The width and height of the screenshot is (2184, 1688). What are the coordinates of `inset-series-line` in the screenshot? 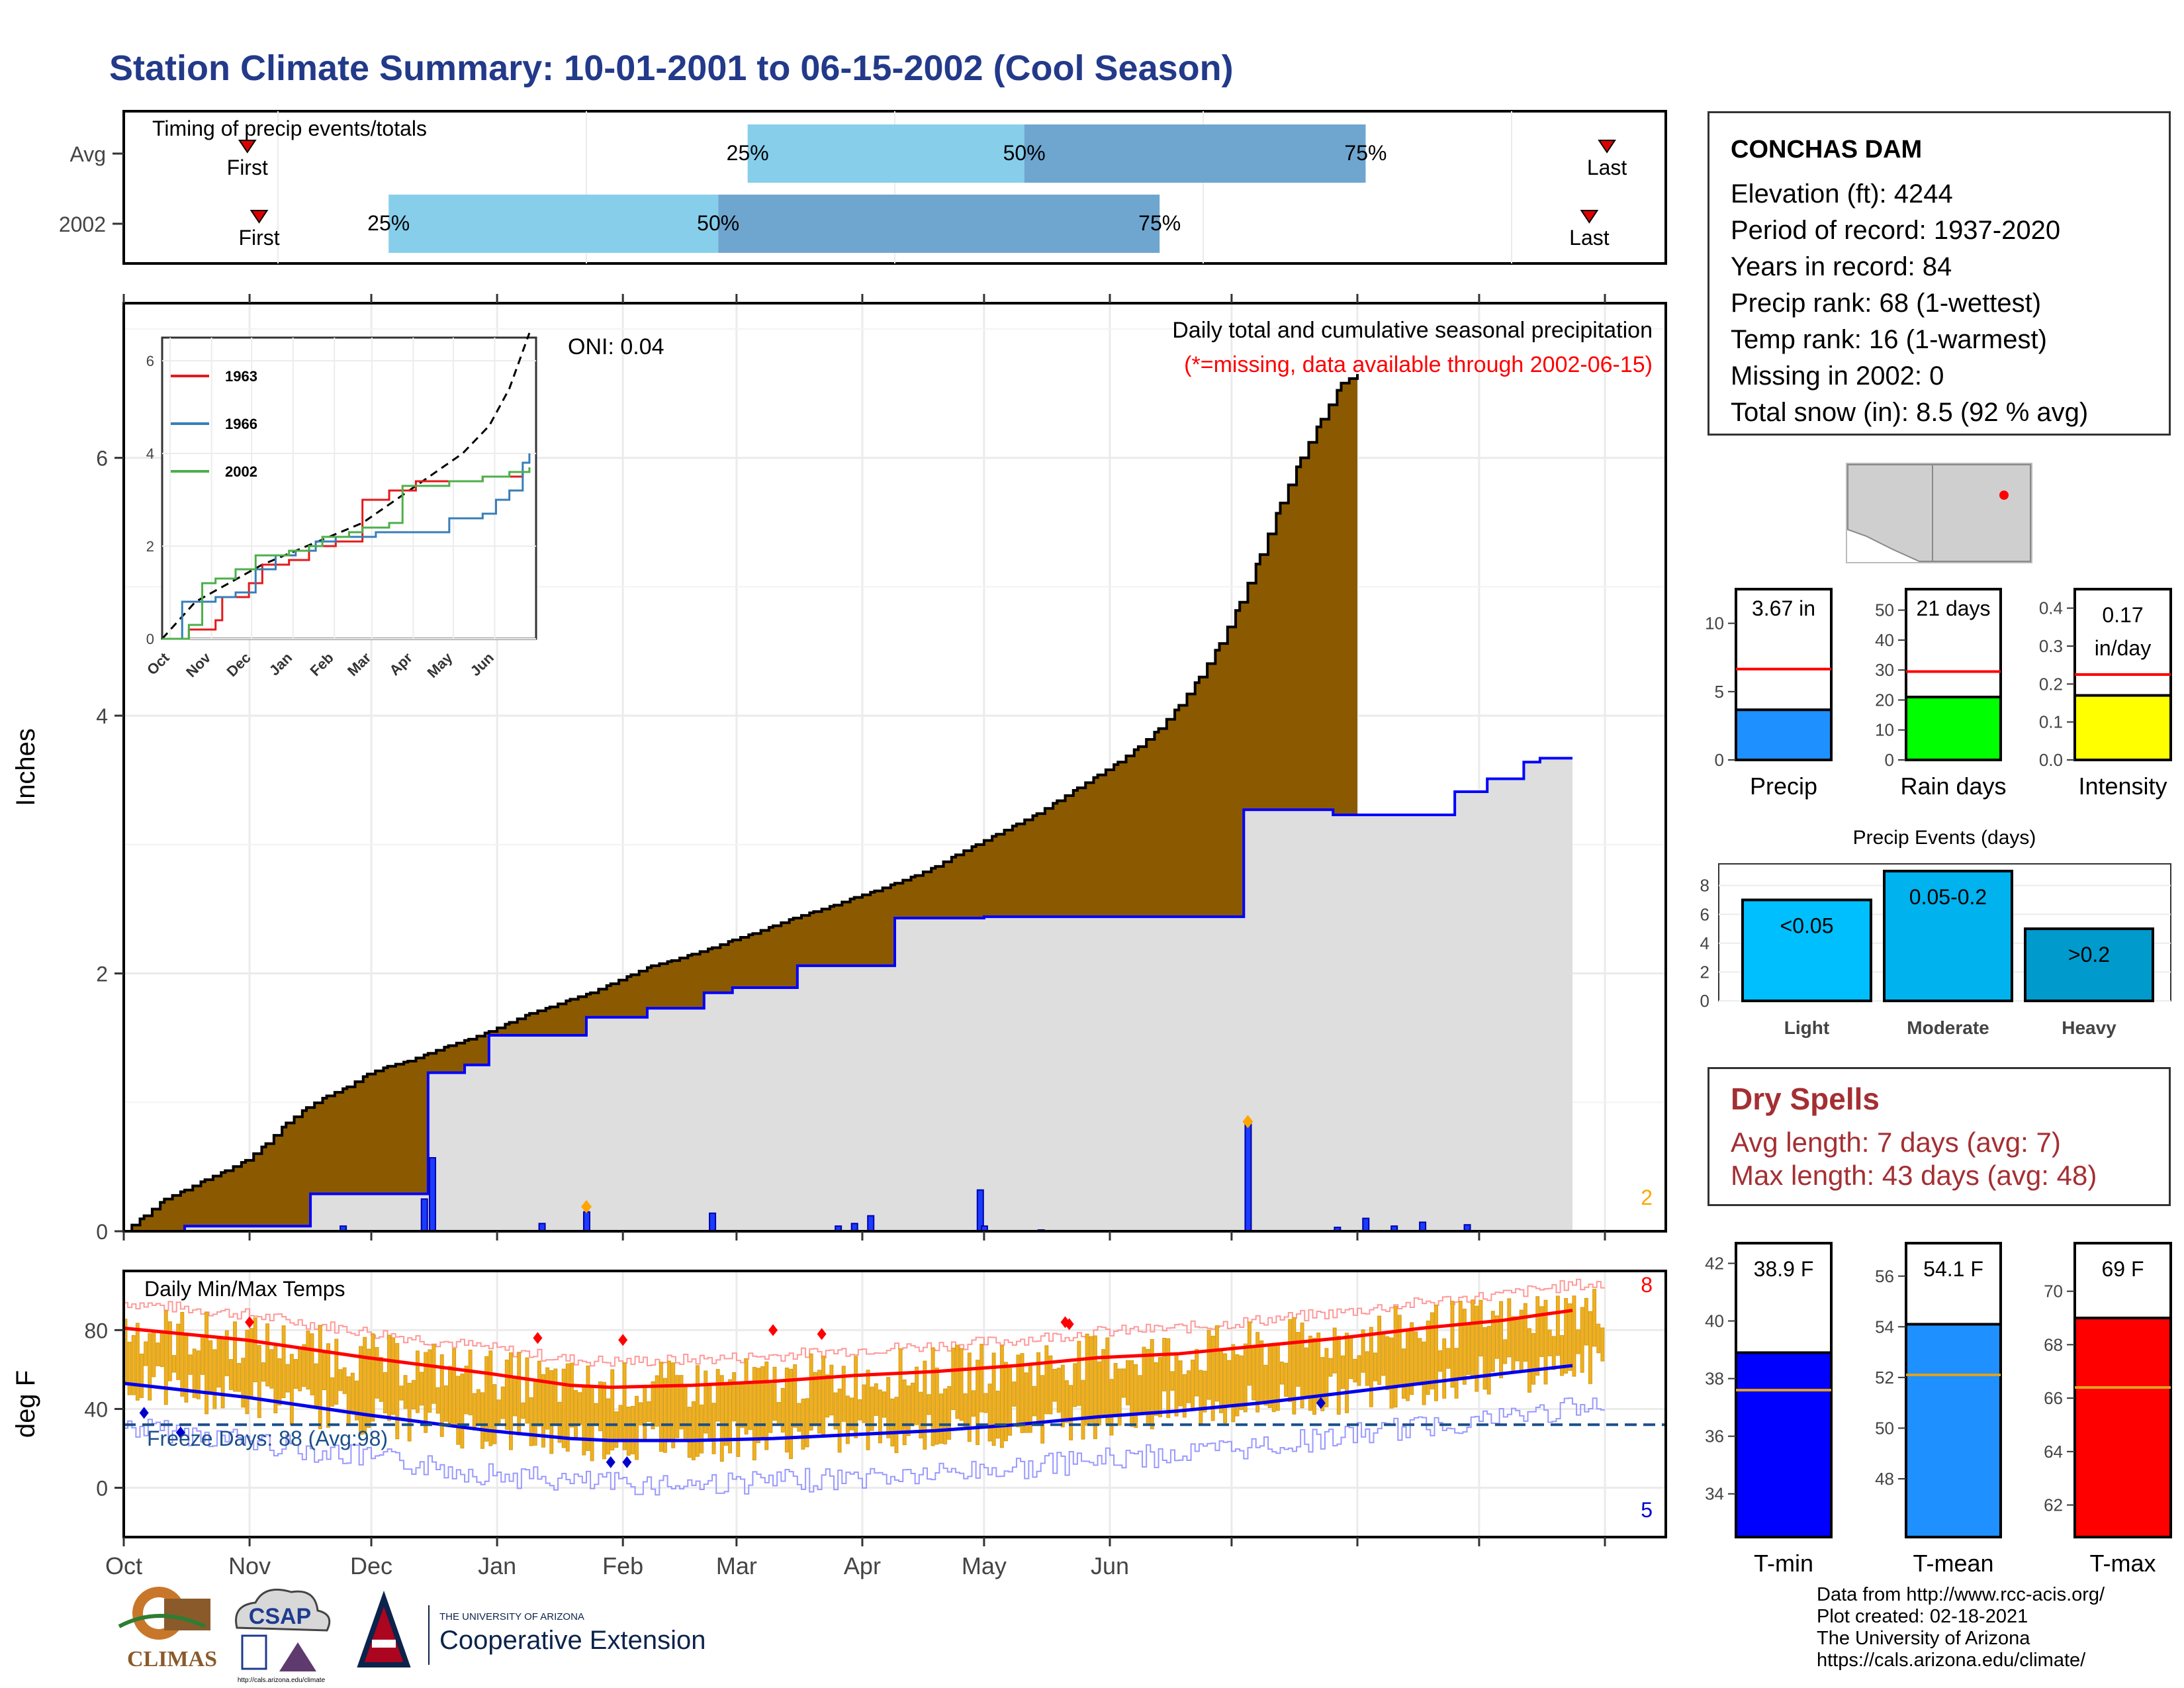 It's located at (346, 553).